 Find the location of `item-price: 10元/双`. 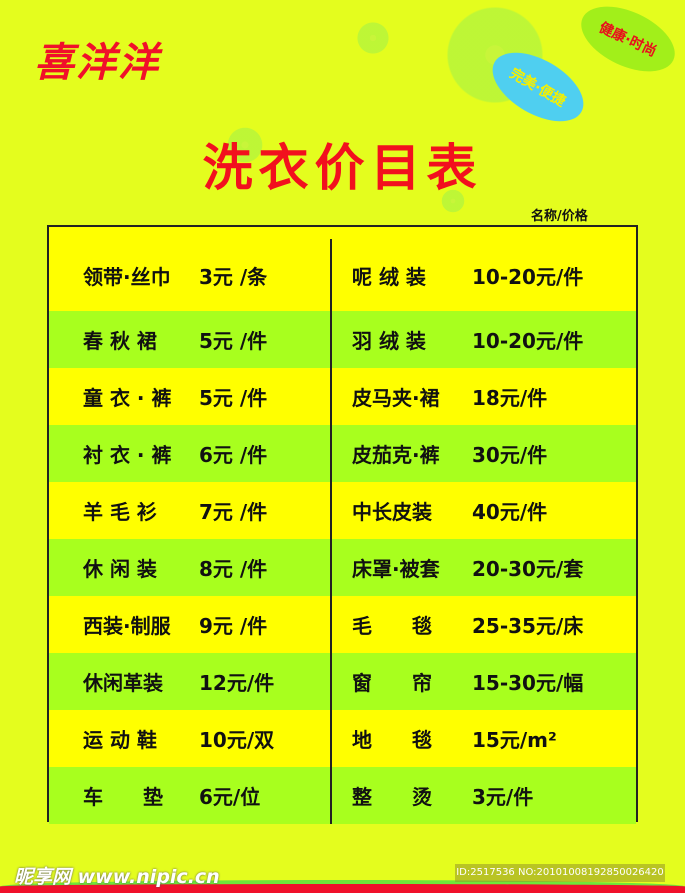

item-price: 10元/双 is located at coordinates (237, 740).